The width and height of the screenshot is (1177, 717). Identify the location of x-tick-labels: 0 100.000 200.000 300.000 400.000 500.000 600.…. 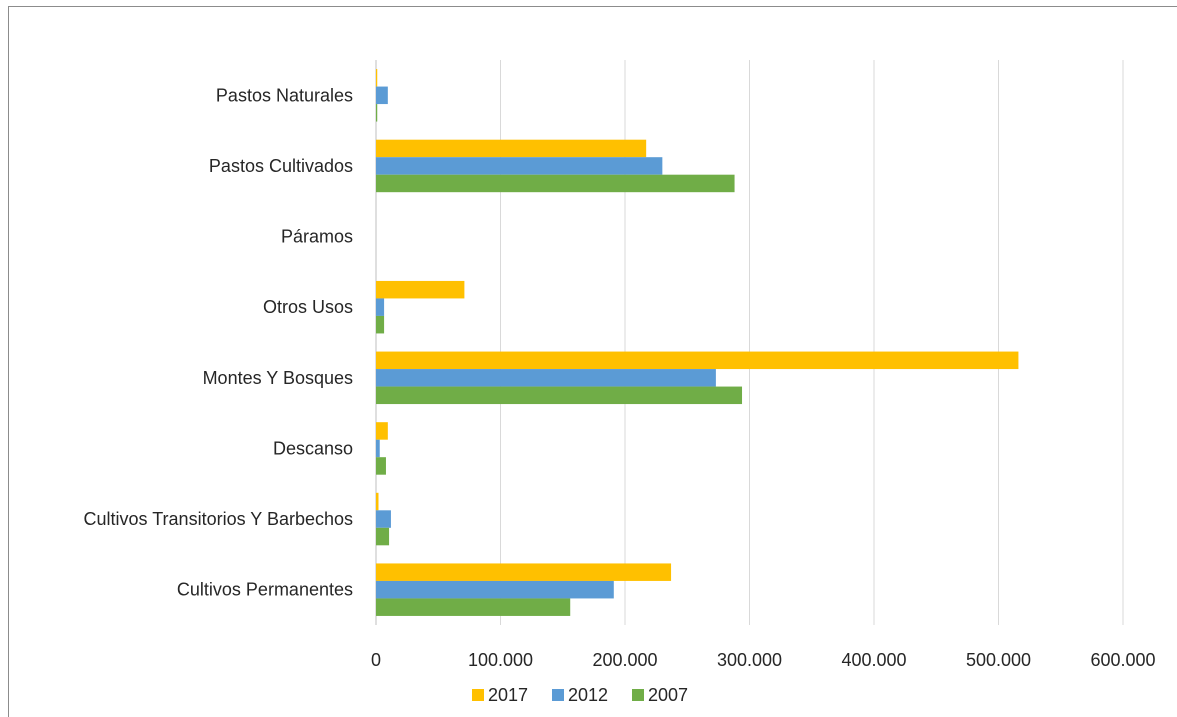
(763, 660).